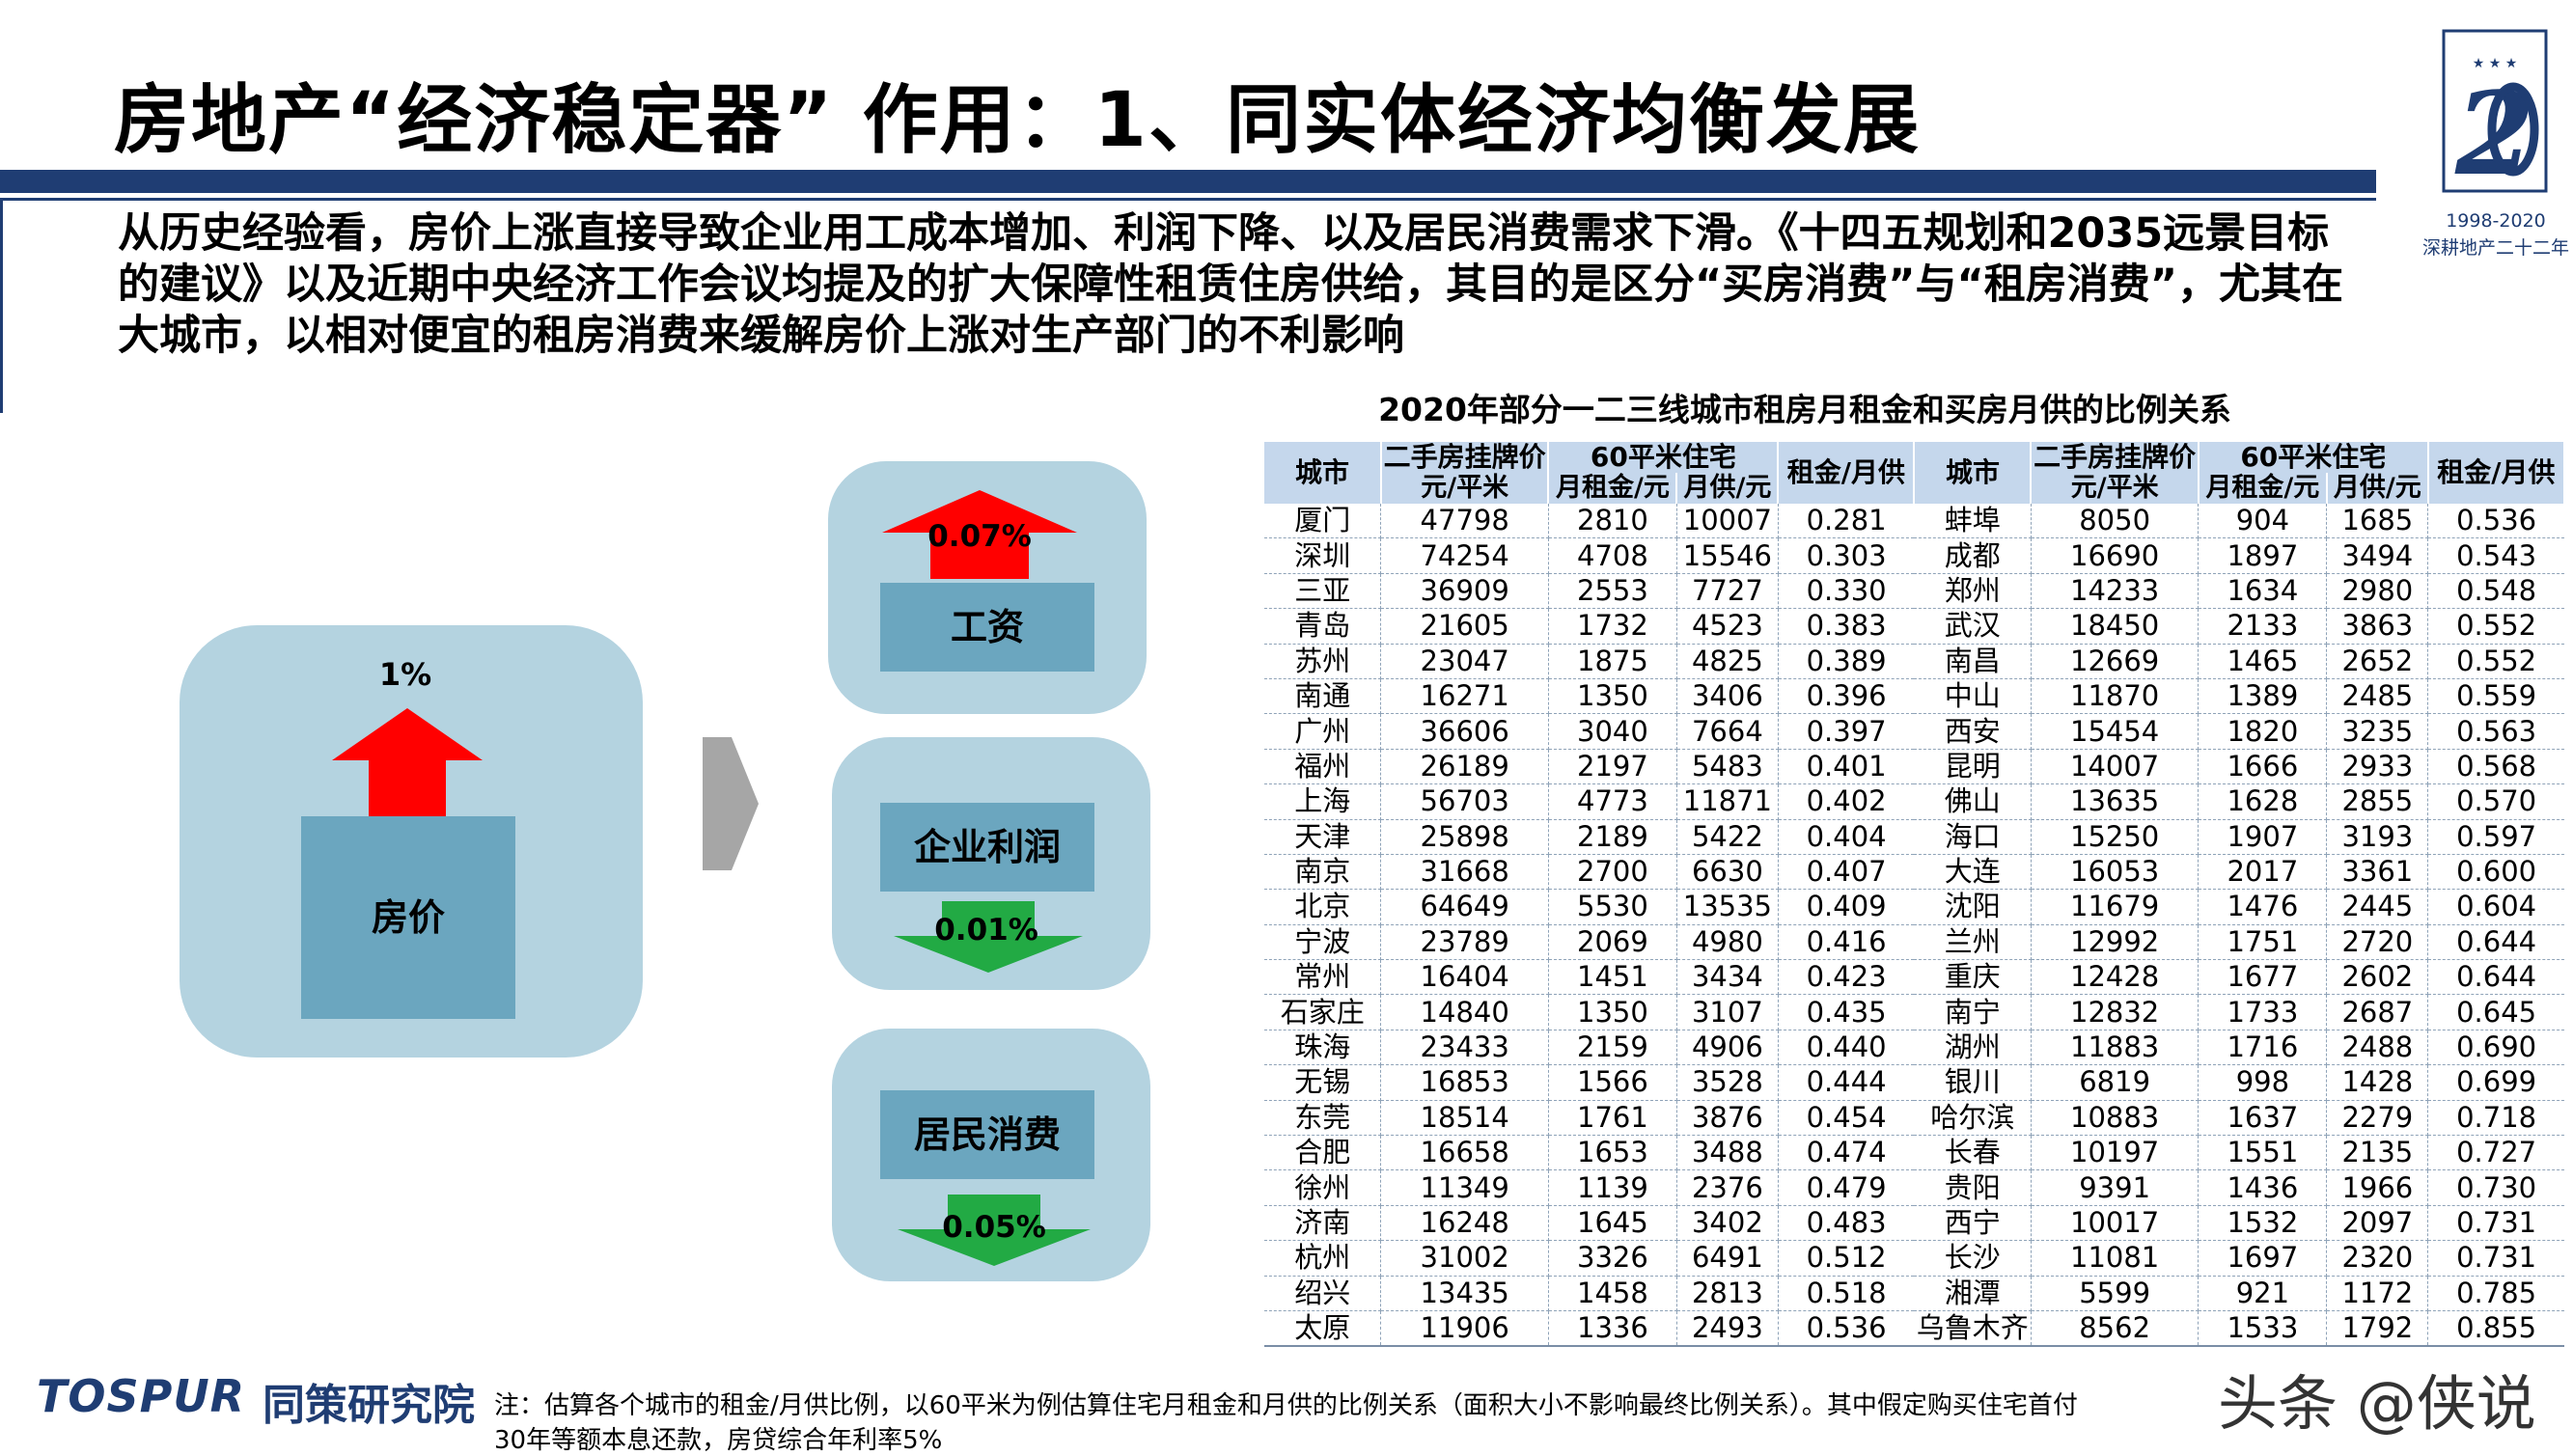  I want to click on table-cell: 16271, so click(1464, 697).